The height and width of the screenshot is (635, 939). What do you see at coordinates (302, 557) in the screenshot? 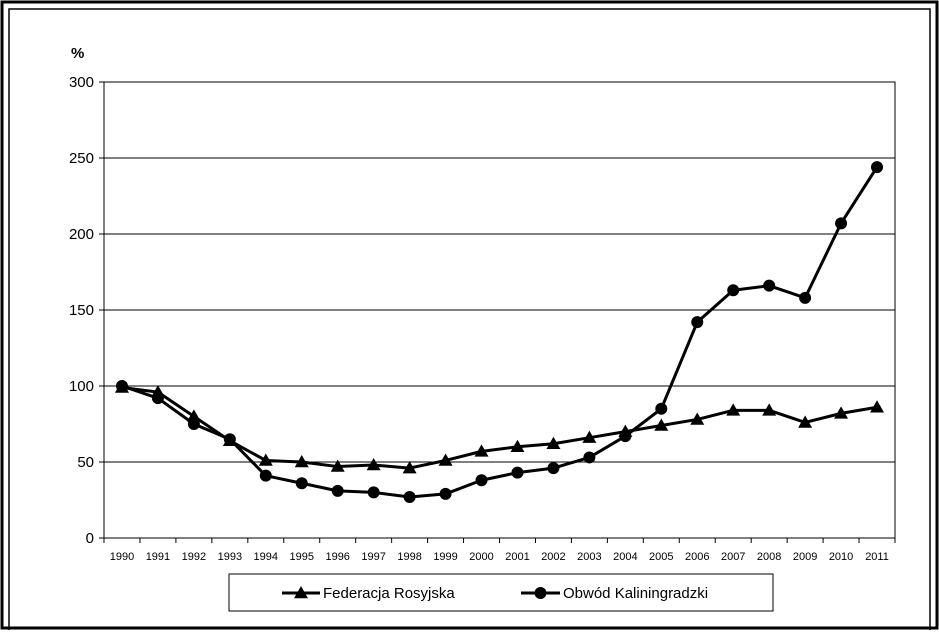
I see `x-tick-label: 1995` at bounding box center [302, 557].